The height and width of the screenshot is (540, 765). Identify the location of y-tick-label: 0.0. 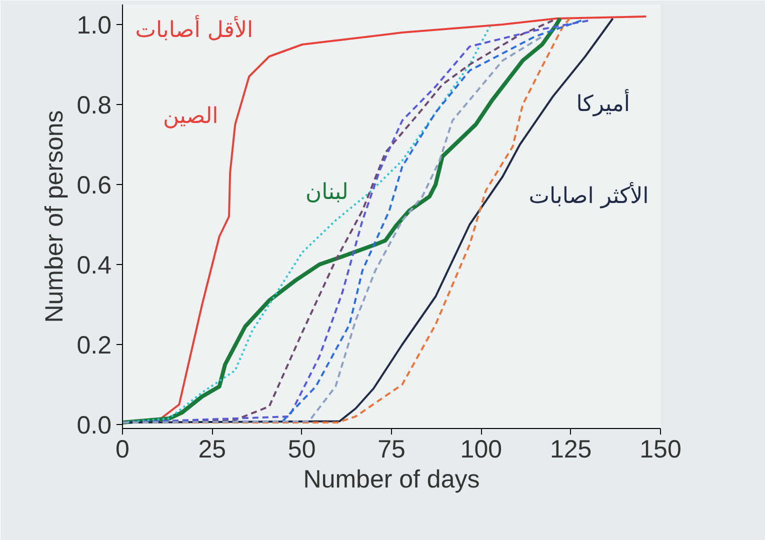
(94, 426).